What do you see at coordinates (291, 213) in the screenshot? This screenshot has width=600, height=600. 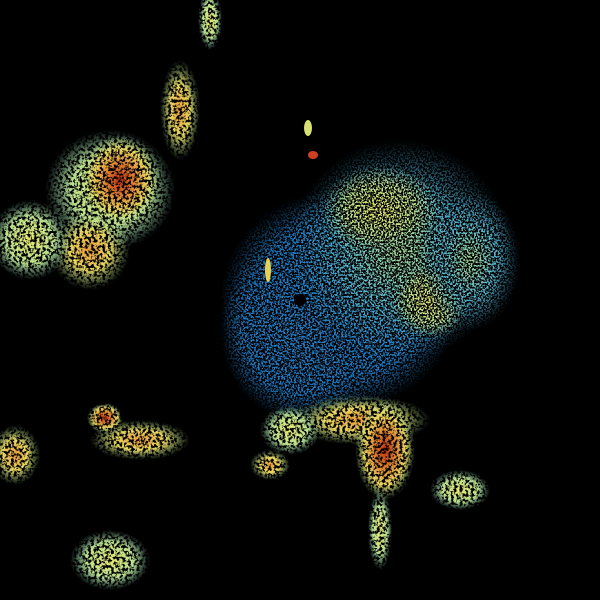 I see `isolated-cells` at bounding box center [291, 213].